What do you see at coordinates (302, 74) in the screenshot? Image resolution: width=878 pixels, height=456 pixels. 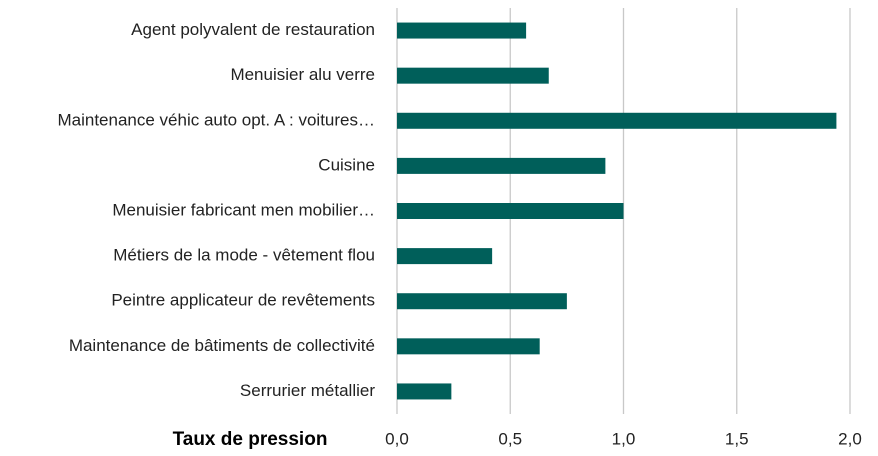 I see `y-tick-label: Menuisier alu verre` at bounding box center [302, 74].